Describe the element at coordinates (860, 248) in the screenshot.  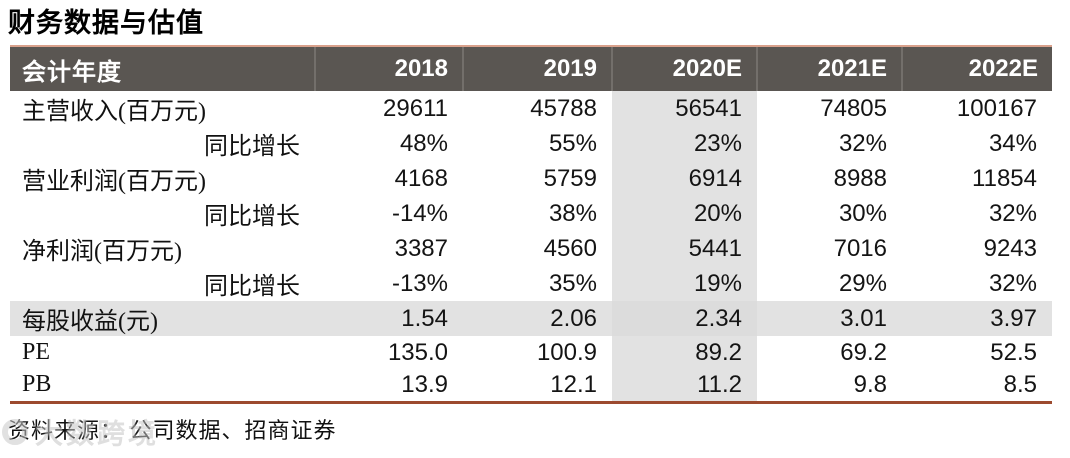
I see `value-cell: 7016` at that location.